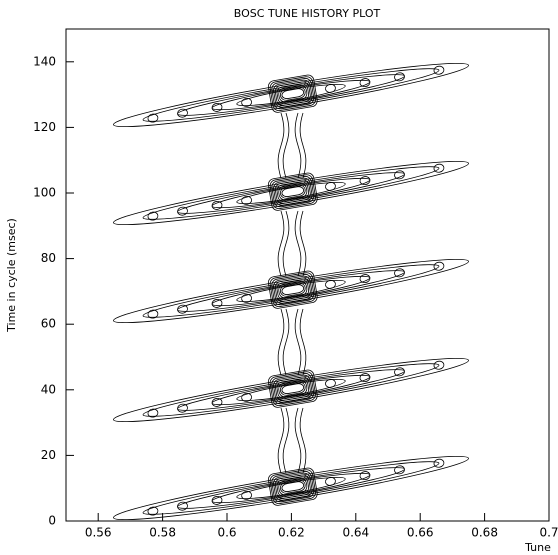 The image size is (558, 555). What do you see at coordinates (44, 193) in the screenshot?
I see `y-tick-label: 100` at bounding box center [44, 193].